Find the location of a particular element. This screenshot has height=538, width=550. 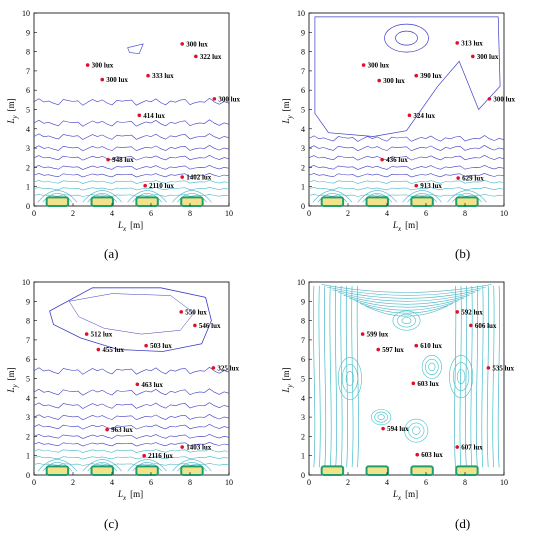

point-label: 594 lux is located at coordinates (398, 429).